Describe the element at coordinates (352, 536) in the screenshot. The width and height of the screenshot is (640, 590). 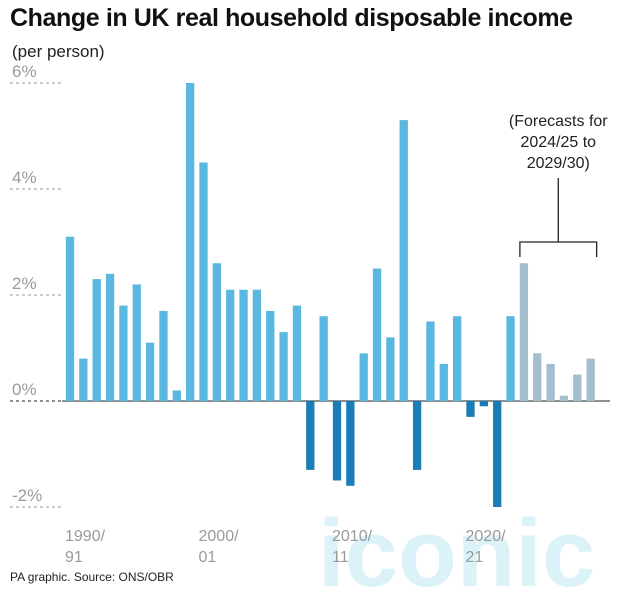
I see `x-tick-label: 2010/` at that location.